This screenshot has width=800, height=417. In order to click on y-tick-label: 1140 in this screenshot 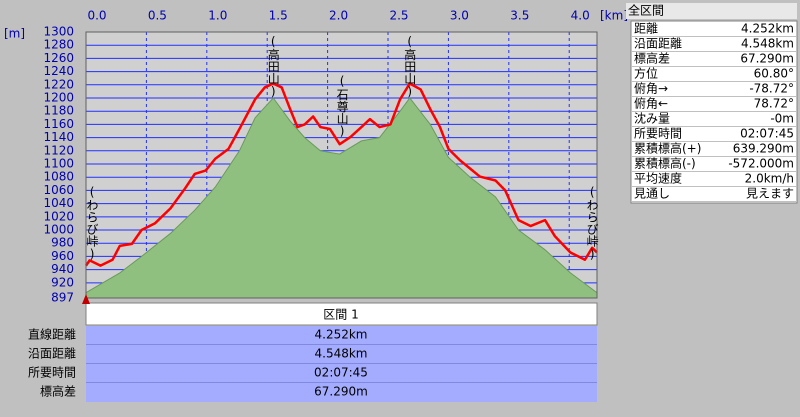, I will do `click(58, 137)`.